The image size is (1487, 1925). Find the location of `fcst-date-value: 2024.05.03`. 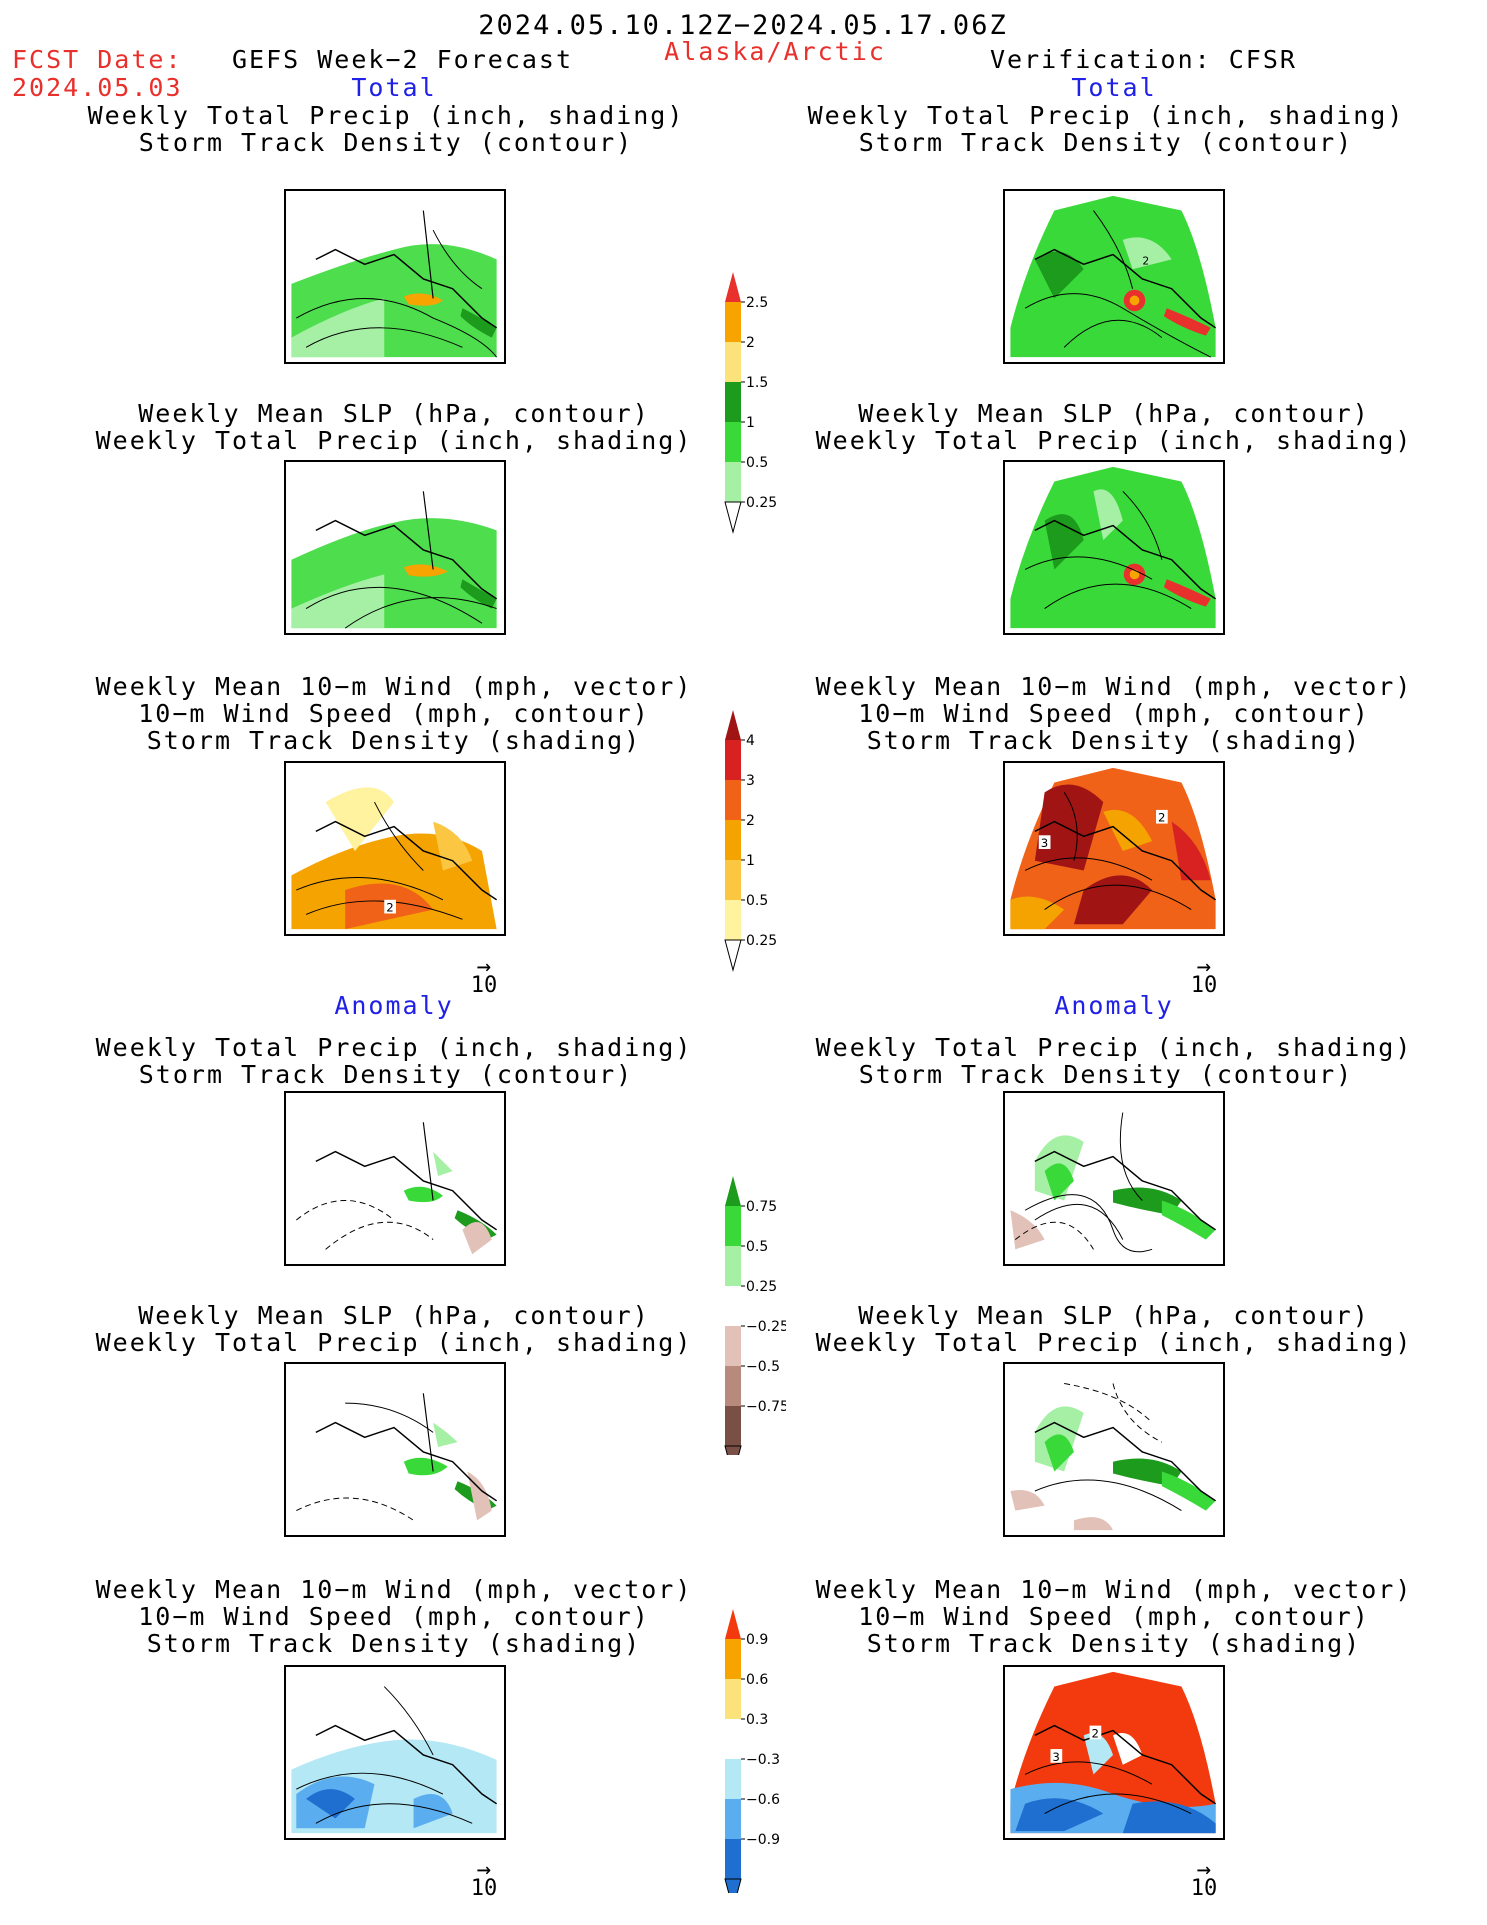

fcst-date-value: 2024.05.03 is located at coordinates (97, 87).